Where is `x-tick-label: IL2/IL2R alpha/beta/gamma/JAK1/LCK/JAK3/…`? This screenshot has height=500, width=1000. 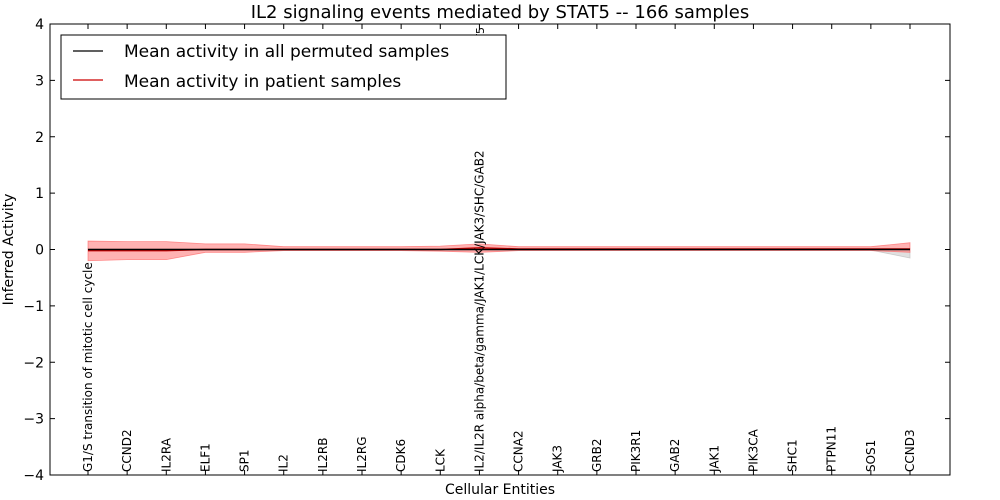
x-tick-label: IL2/IL2R alpha/beta/gamma/JAK1/LCK/JAK3/… is located at coordinates (479, 311).